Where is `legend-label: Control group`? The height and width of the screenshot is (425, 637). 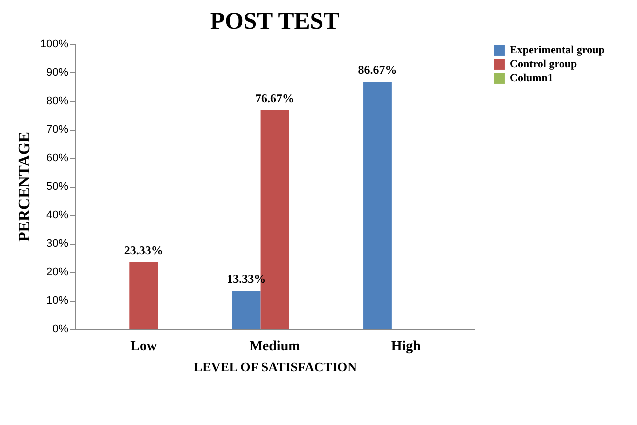 legend-label: Control group is located at coordinates (544, 64).